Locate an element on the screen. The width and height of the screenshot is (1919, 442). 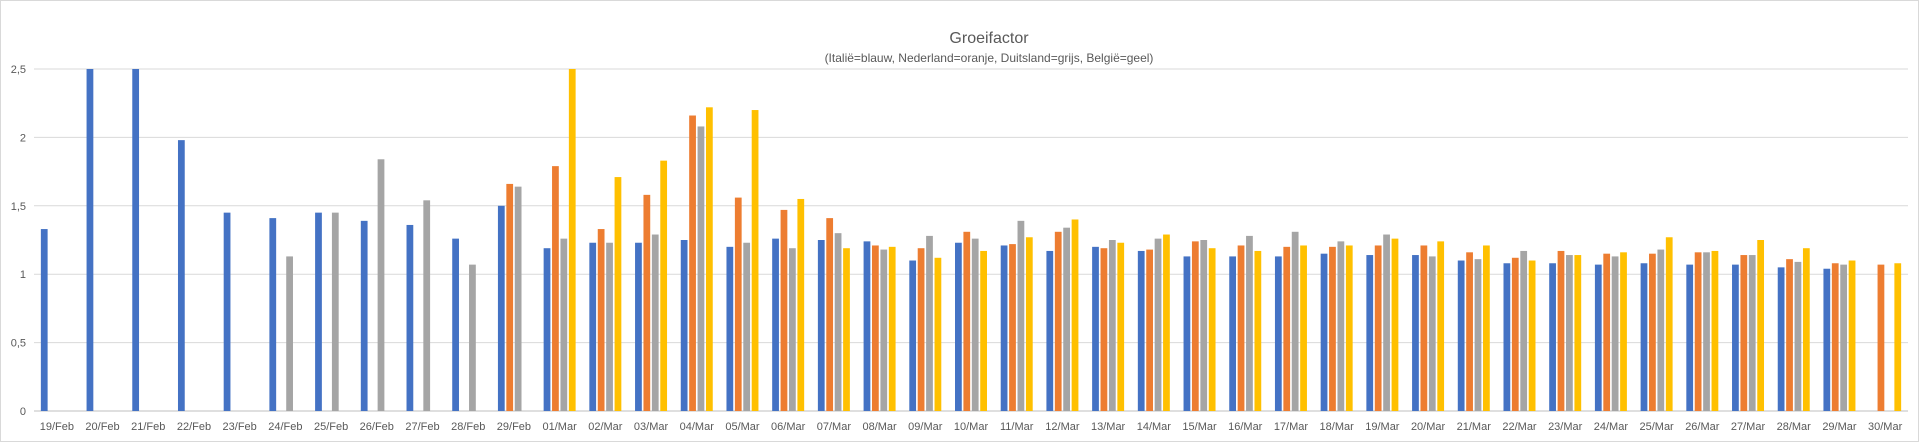
x-tick-label: 16/Mar is located at coordinates (1245, 427).